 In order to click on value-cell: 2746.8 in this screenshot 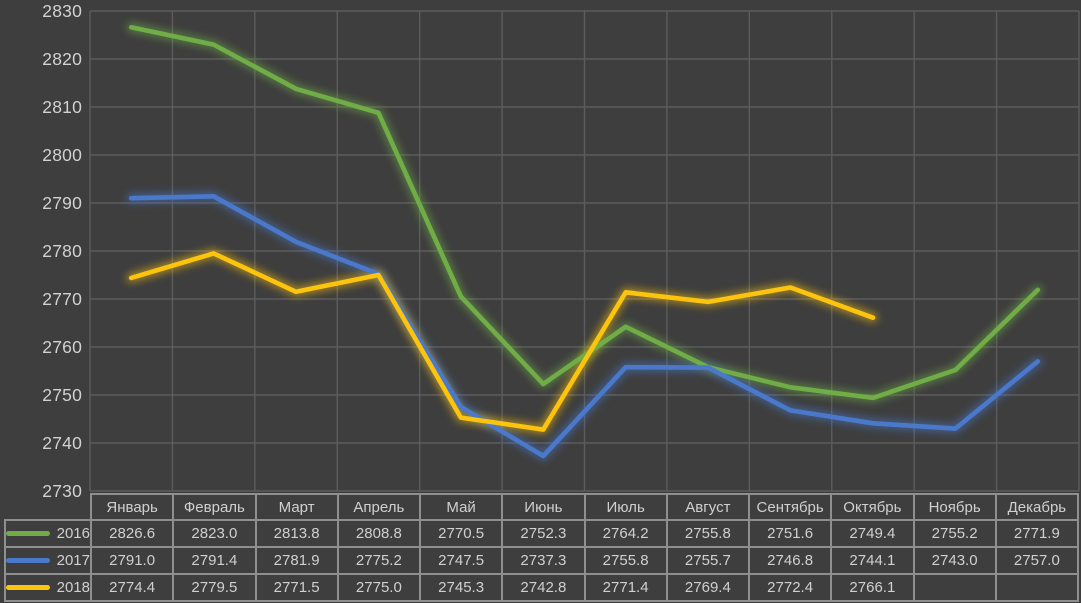, I will do `click(790, 560)`.